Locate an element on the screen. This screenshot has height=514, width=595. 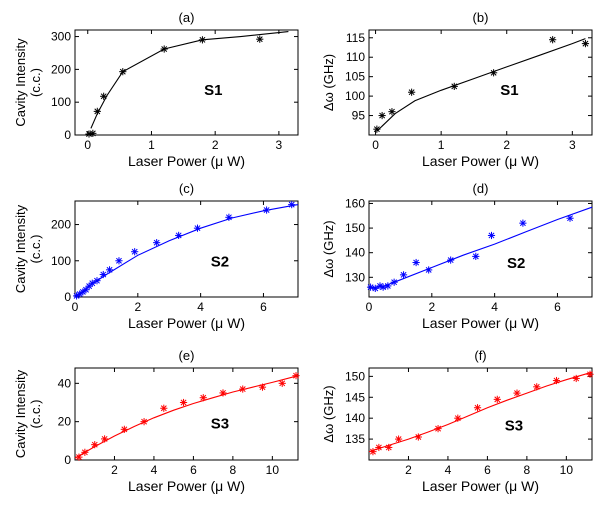
panel-title: (c) is located at coordinates (186, 188).